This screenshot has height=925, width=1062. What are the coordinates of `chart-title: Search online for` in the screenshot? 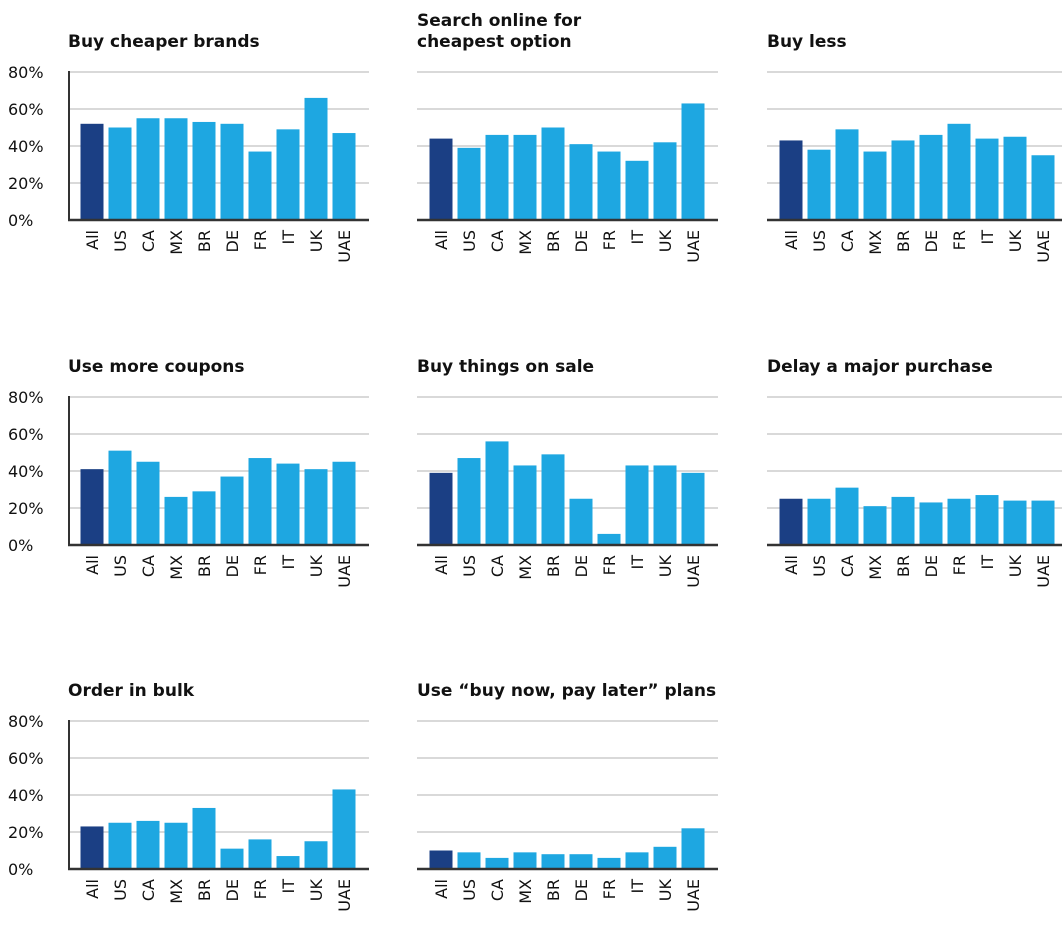 It's located at (499, 21).